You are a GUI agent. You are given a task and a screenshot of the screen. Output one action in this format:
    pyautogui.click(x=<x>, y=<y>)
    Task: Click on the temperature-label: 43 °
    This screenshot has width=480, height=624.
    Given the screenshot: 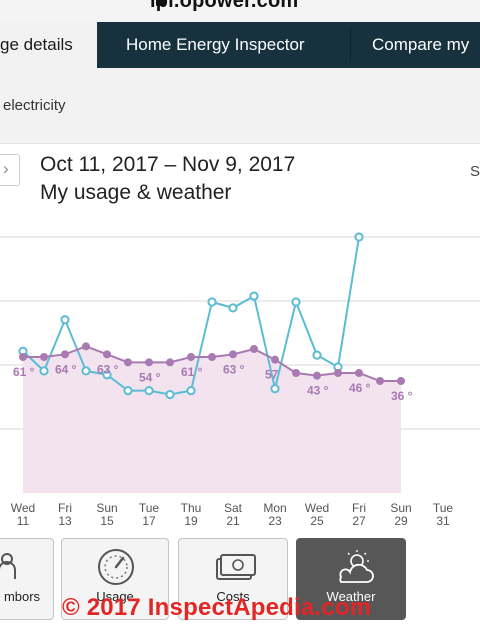 What is the action you would take?
    pyautogui.click(x=318, y=391)
    